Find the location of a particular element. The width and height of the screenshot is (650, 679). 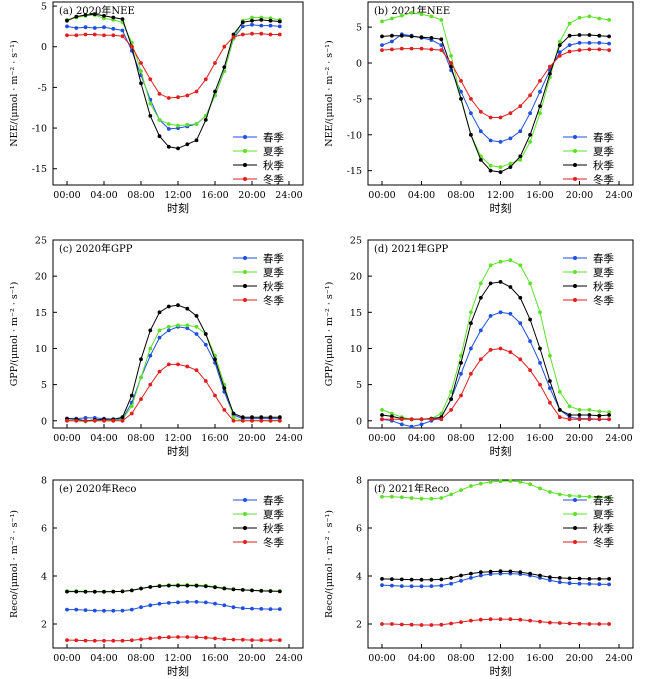

legend-label: 春季 is located at coordinates (603, 501).